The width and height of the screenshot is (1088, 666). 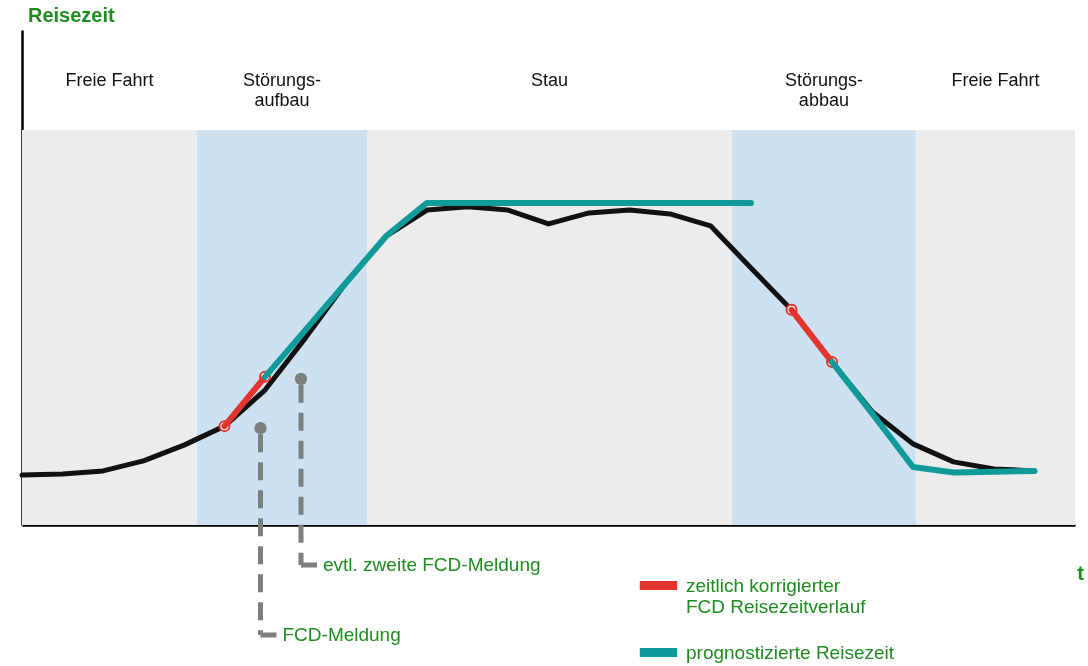 What do you see at coordinates (341, 634) in the screenshot?
I see `text: FCD-Meldung` at bounding box center [341, 634].